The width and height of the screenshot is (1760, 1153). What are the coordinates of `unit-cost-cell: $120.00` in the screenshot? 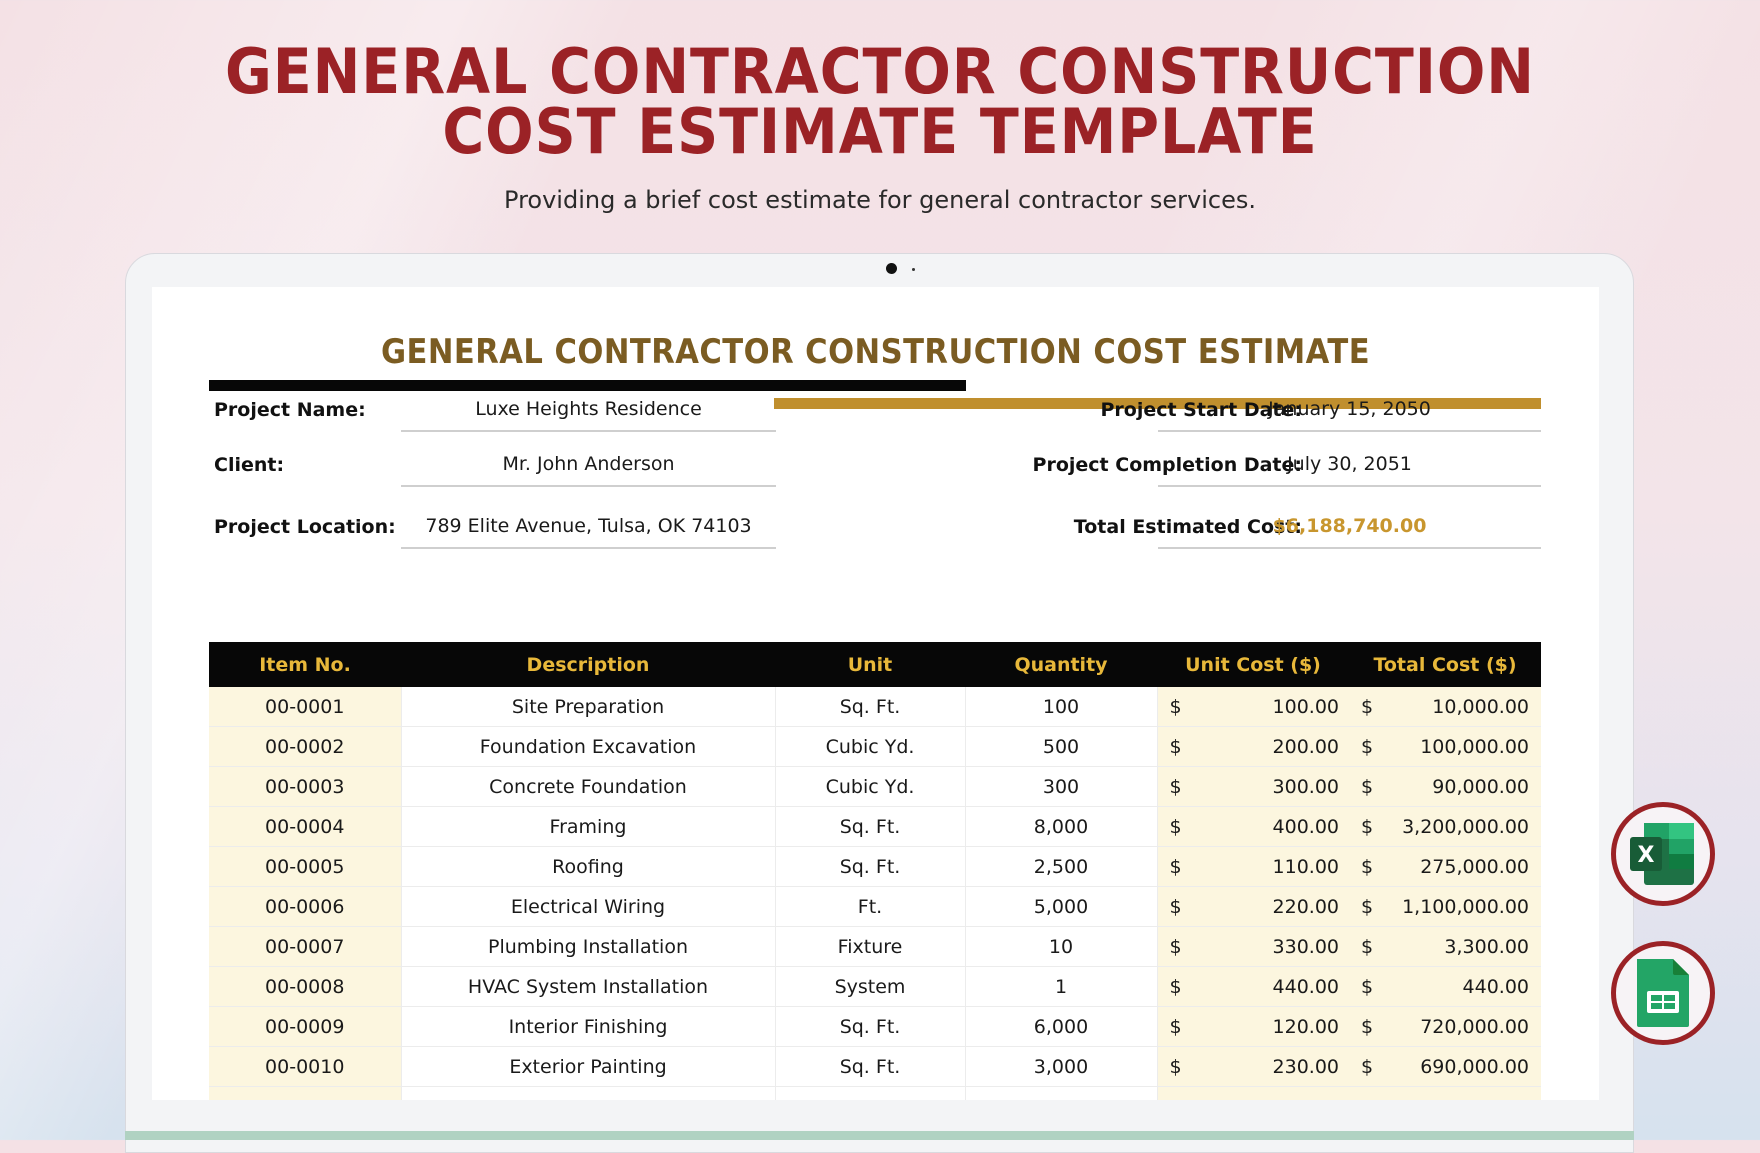 It's located at (1253, 1026).